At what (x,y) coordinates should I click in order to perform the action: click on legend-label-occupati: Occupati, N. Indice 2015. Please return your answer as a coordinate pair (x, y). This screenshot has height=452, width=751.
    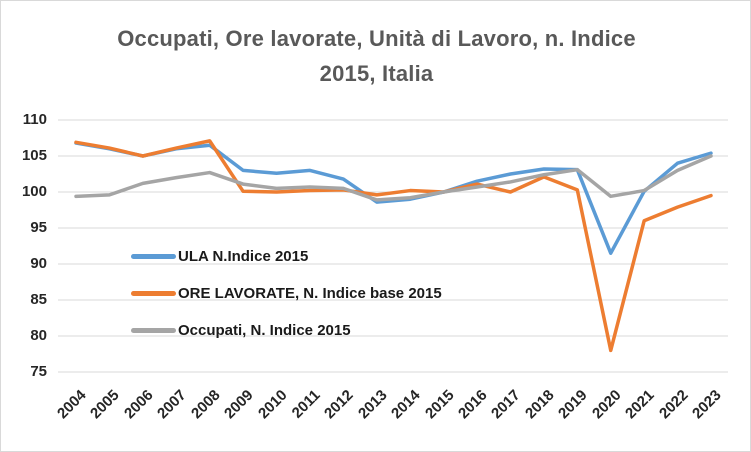
    Looking at the image, I should click on (264, 330).